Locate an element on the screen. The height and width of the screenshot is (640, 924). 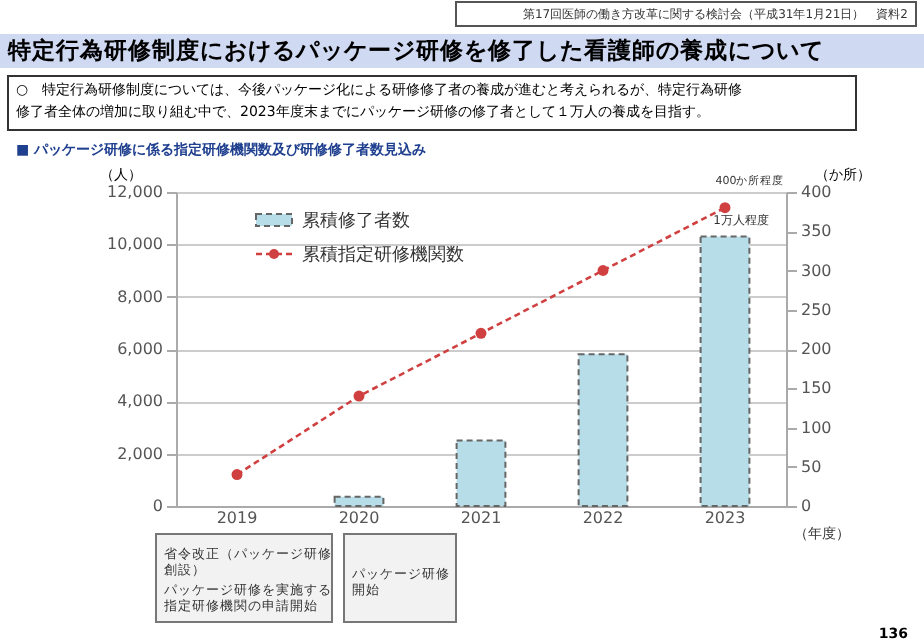
x-tick-label: 2023 is located at coordinates (725, 518).